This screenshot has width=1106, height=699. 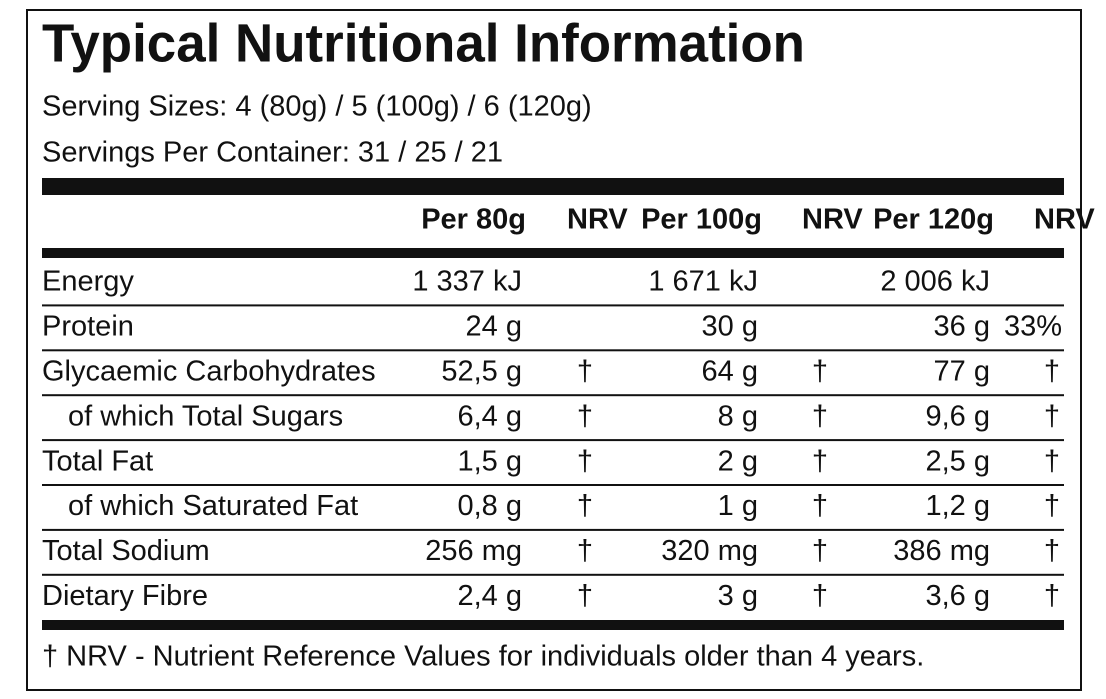 I want to click on servings-per-container: Servings Per Container: 31 / 25 / 21, so click(x=272, y=153).